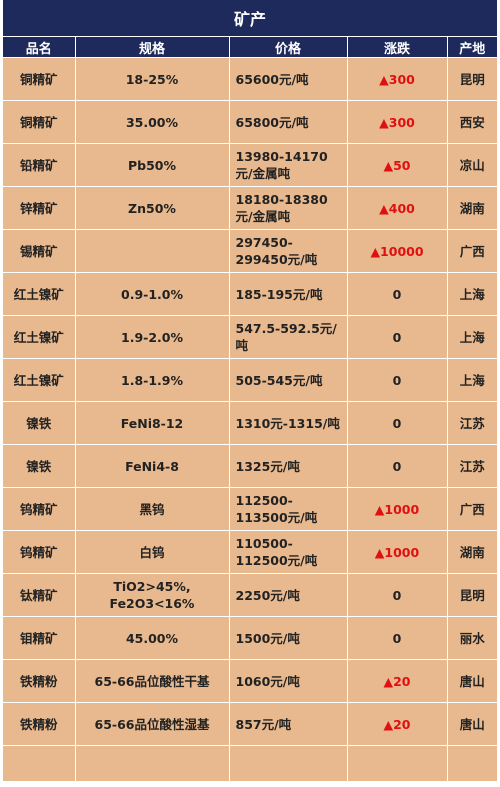  I want to click on cell-price: 18180-18380元/金属吨, so click(288, 208).